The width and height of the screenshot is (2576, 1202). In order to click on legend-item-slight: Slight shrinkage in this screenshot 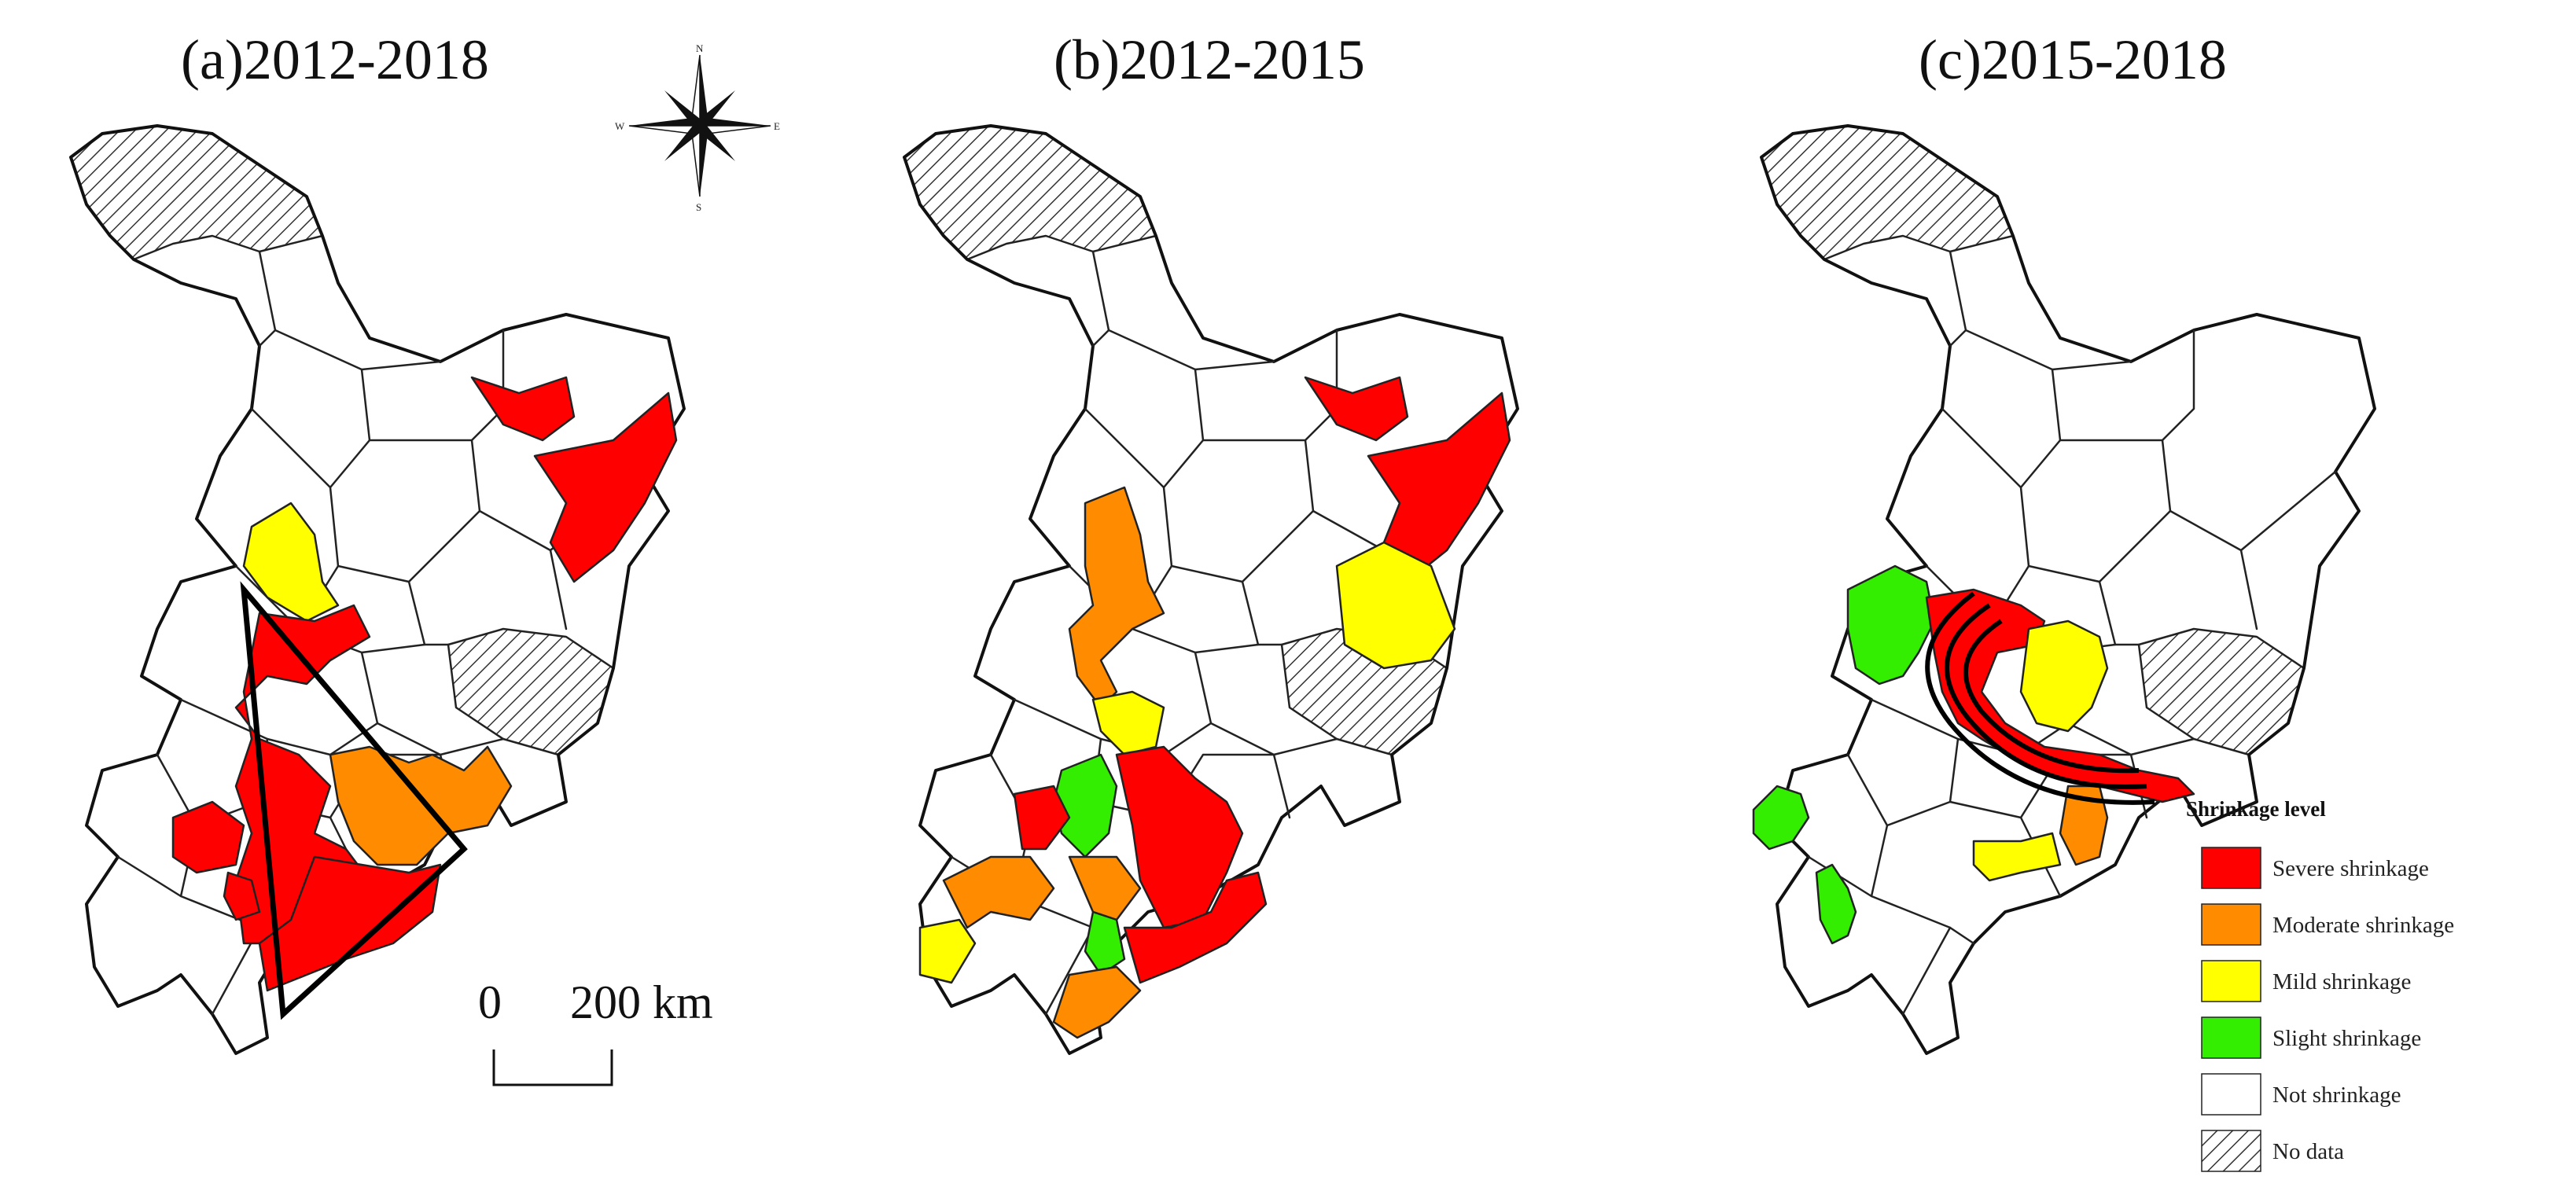, I will do `click(2311, 1037)`.